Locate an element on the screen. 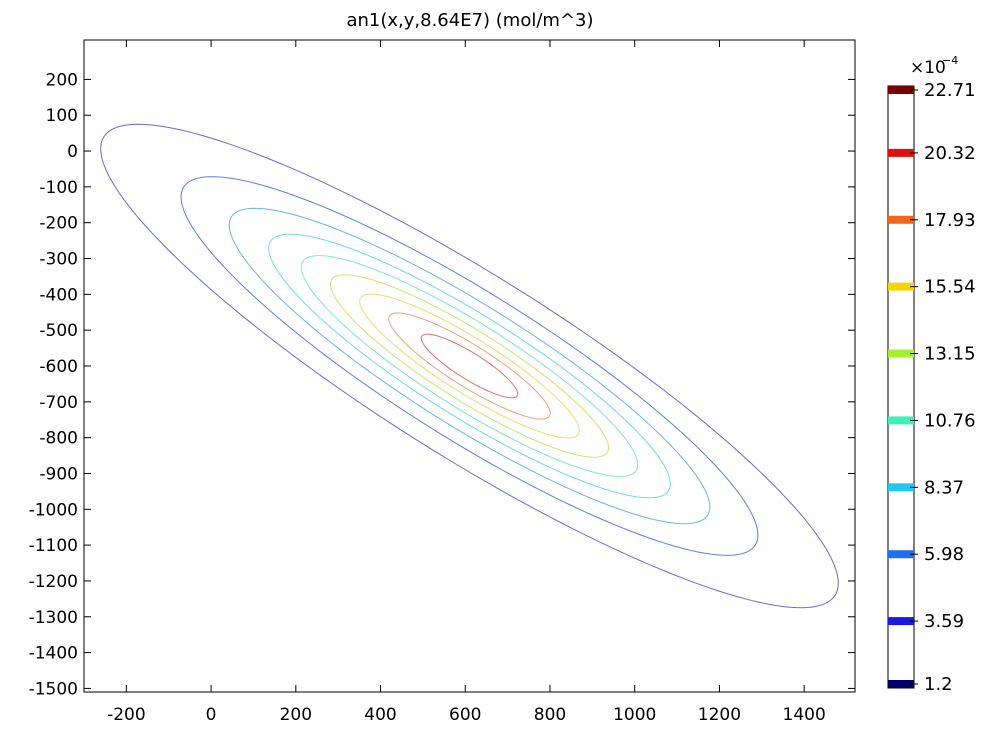  y-tick-label: -1500 is located at coordinates (53, 689).